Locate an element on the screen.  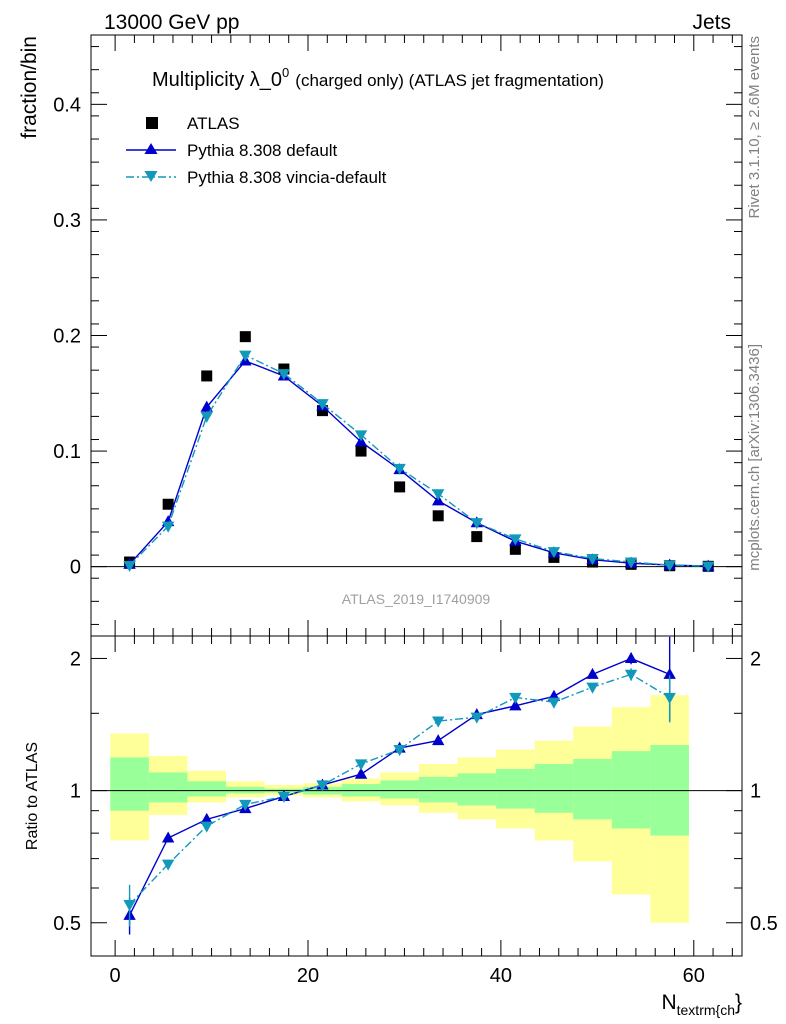
legend-marker-default is located at coordinates (151, 148).